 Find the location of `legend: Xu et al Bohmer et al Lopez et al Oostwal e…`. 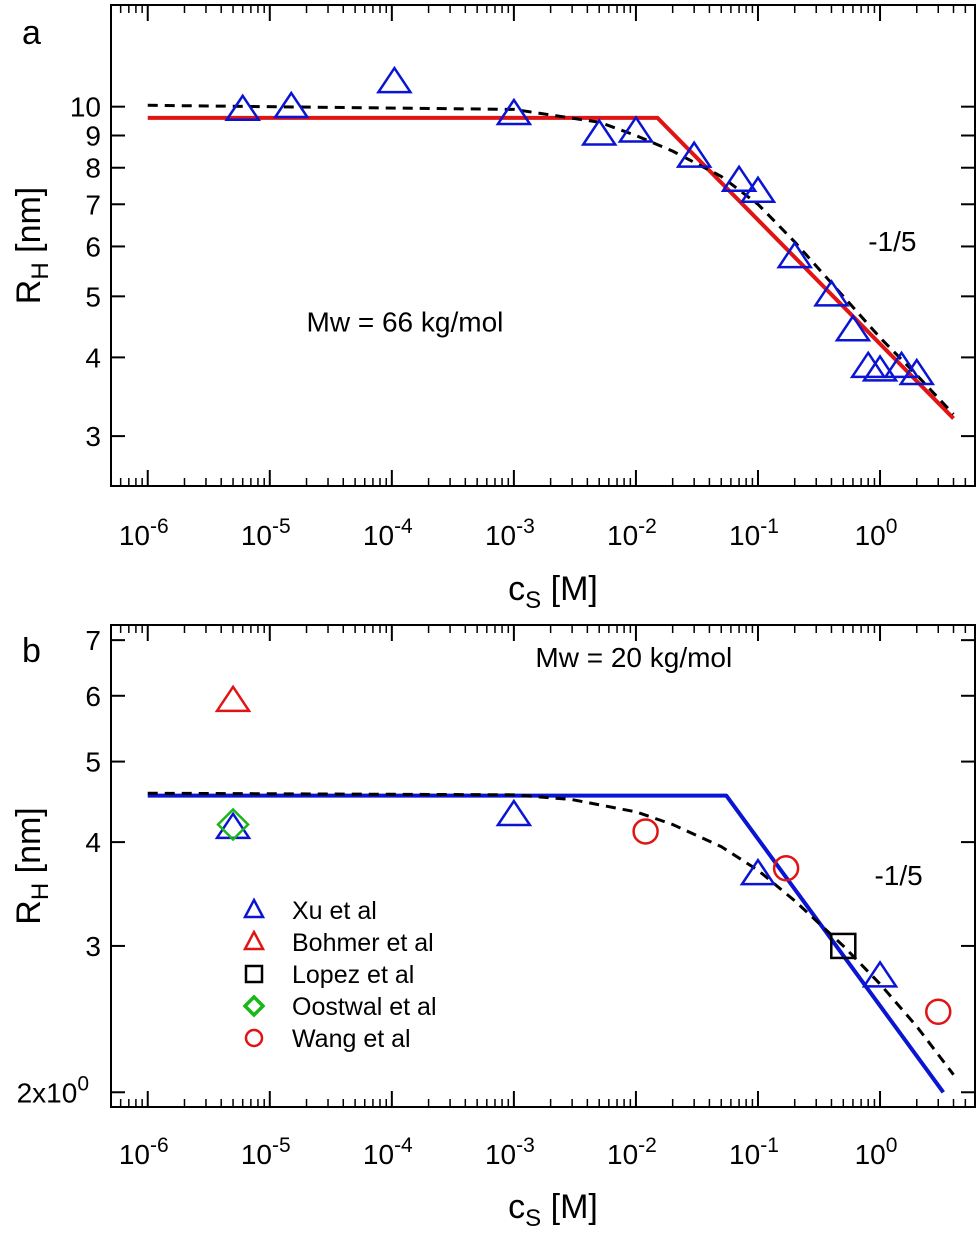

legend: Xu et al Bohmer et al Lopez et al Oostwal e… is located at coordinates (339, 975).